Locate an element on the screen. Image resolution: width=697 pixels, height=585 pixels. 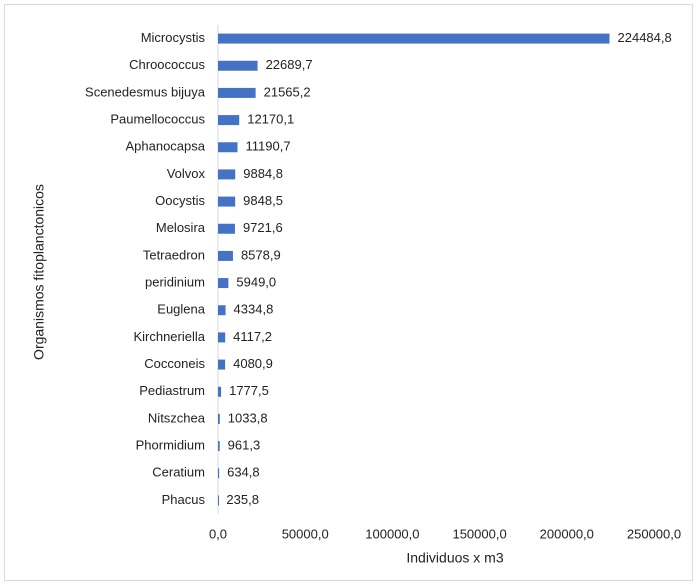
y-tick-label: Ceratium is located at coordinates (178, 472).